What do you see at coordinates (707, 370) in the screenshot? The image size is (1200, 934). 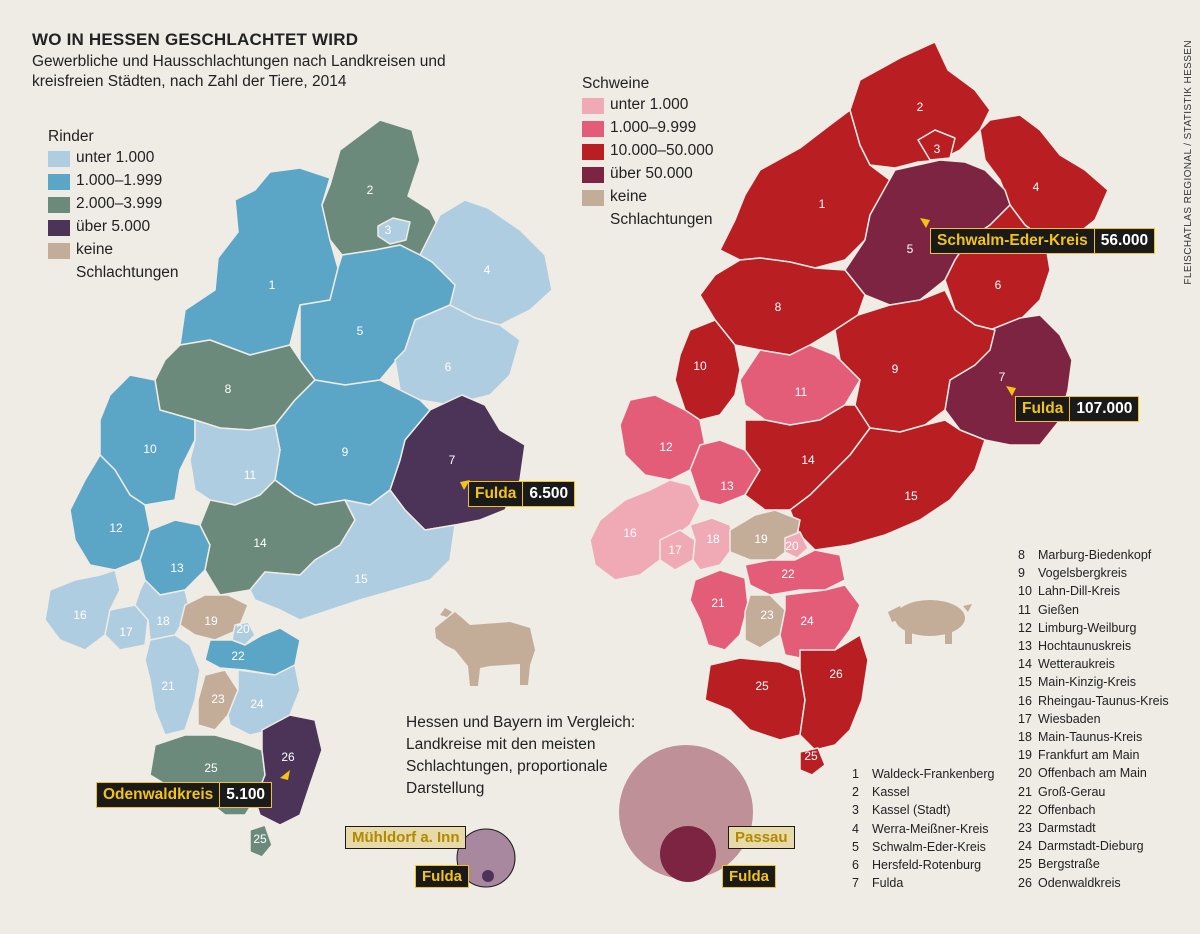 I see `district-10-schweine` at bounding box center [707, 370].